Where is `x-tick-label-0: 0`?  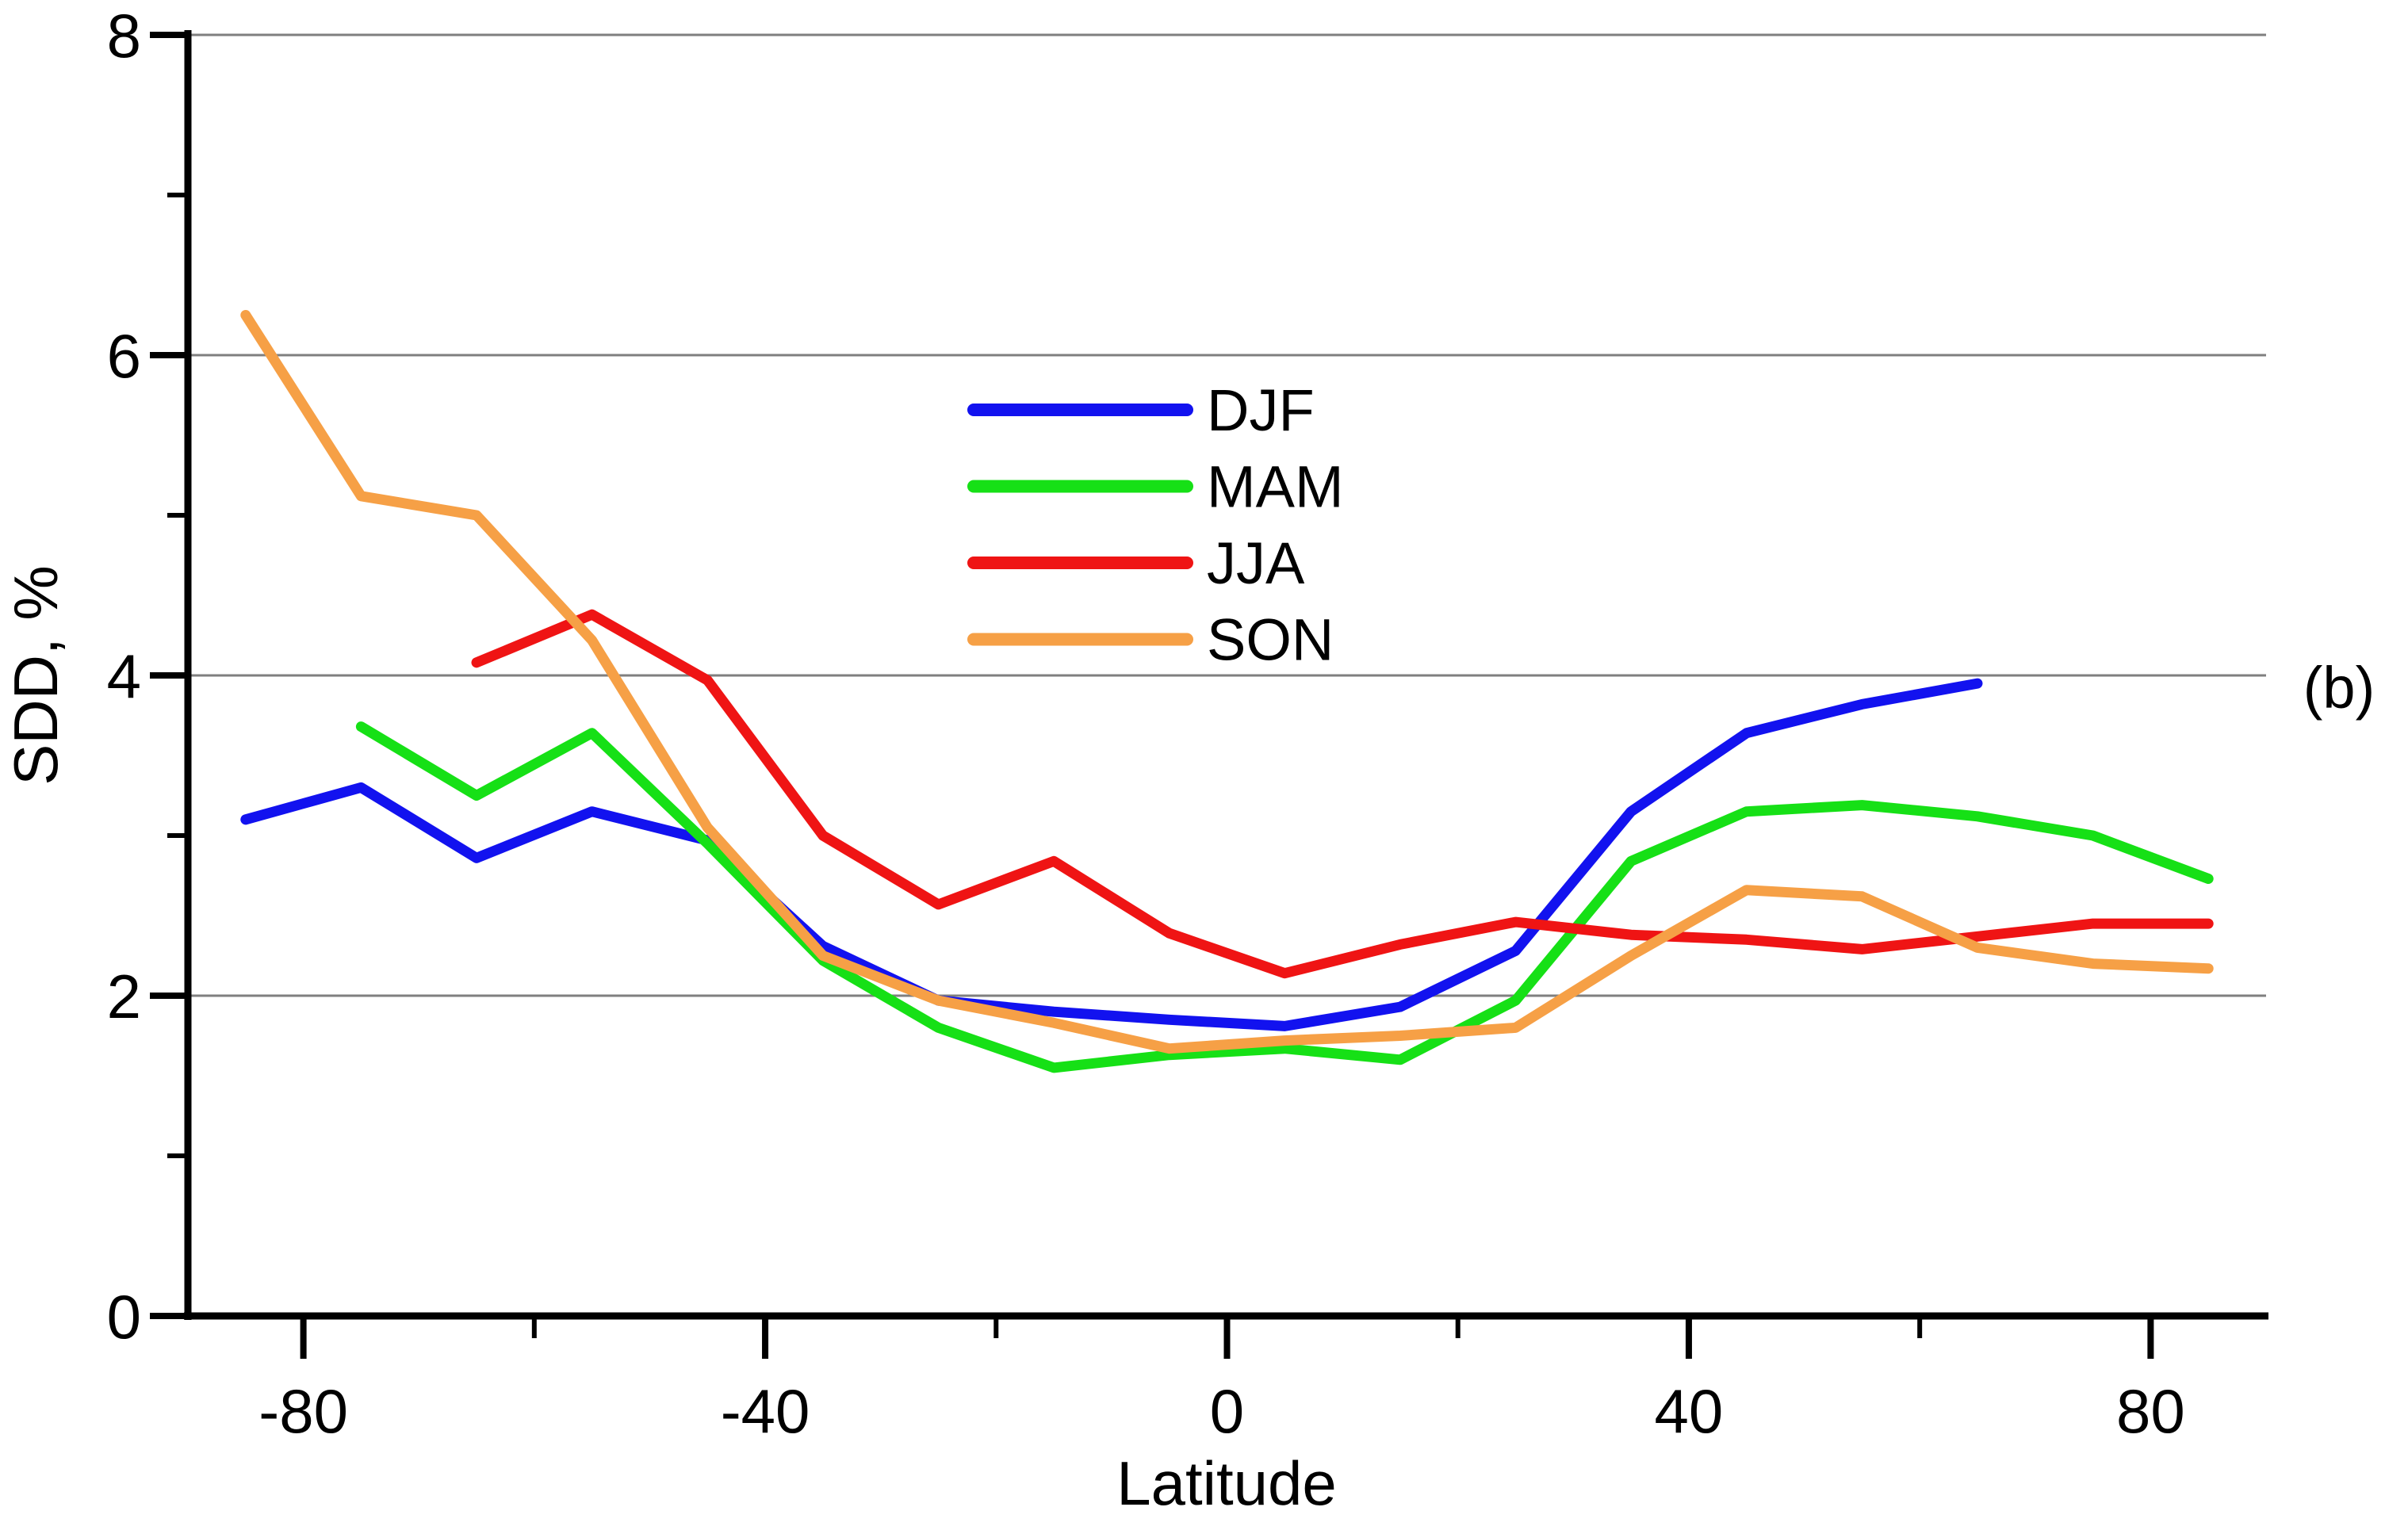
x-tick-label-0: 0 is located at coordinates (1227, 1411).